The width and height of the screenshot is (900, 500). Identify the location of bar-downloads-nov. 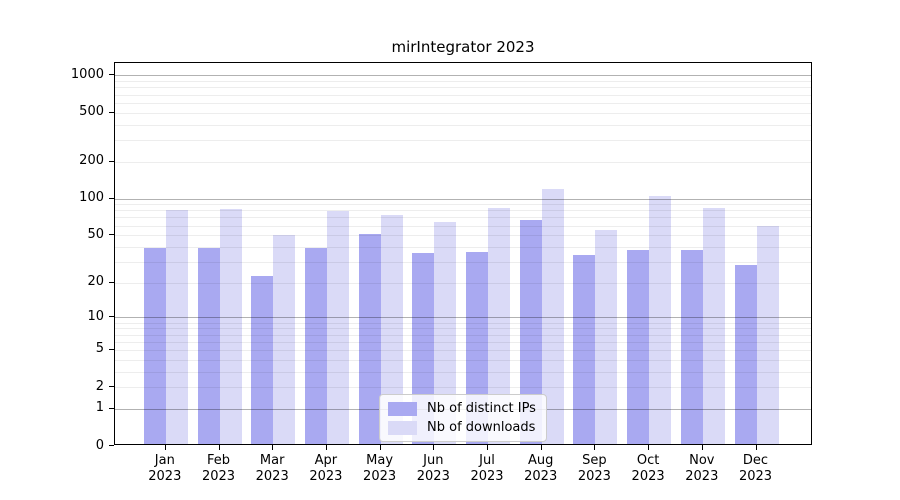
(713, 325).